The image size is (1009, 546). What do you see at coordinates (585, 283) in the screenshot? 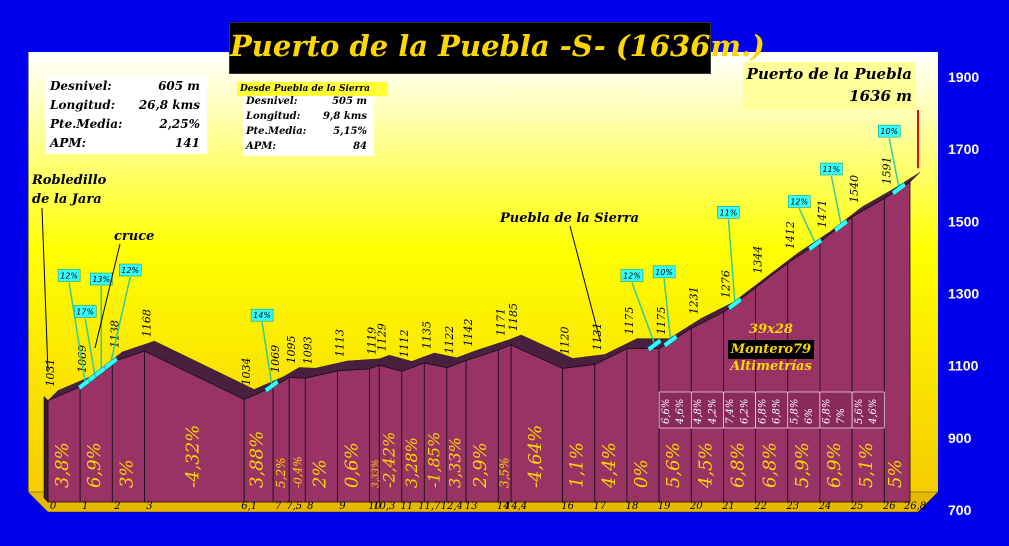
I see `place-puebla-leader` at bounding box center [585, 283].